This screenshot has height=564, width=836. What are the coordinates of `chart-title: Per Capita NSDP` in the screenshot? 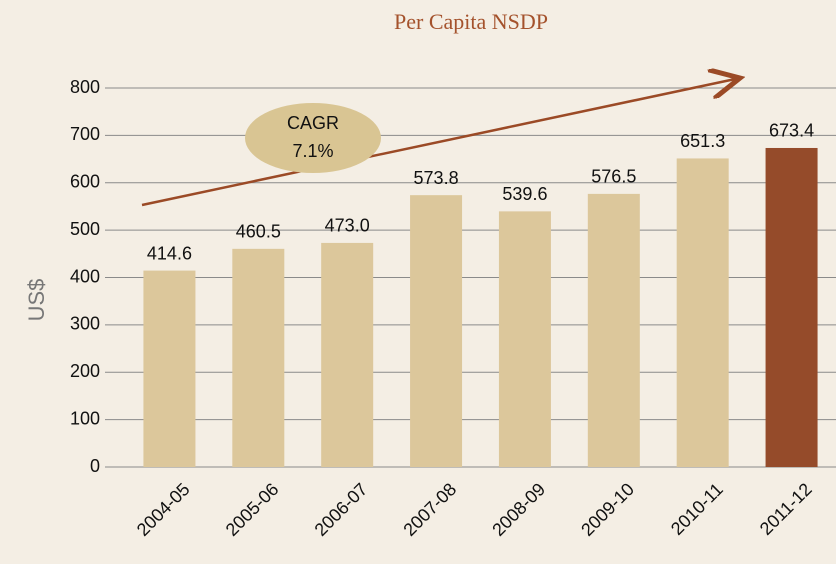 It's located at (471, 21).